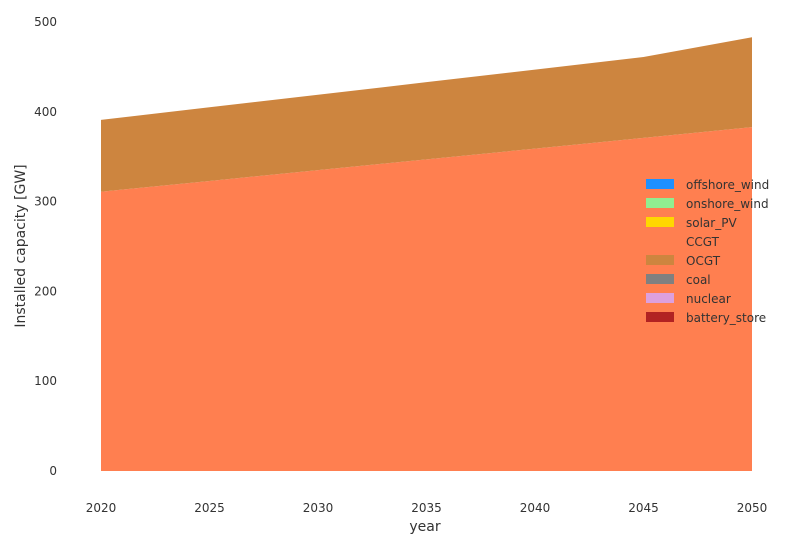 This screenshot has height=550, width=800. Describe the element at coordinates (535, 508) in the screenshot. I see `x-tick-label: 2040` at that location.